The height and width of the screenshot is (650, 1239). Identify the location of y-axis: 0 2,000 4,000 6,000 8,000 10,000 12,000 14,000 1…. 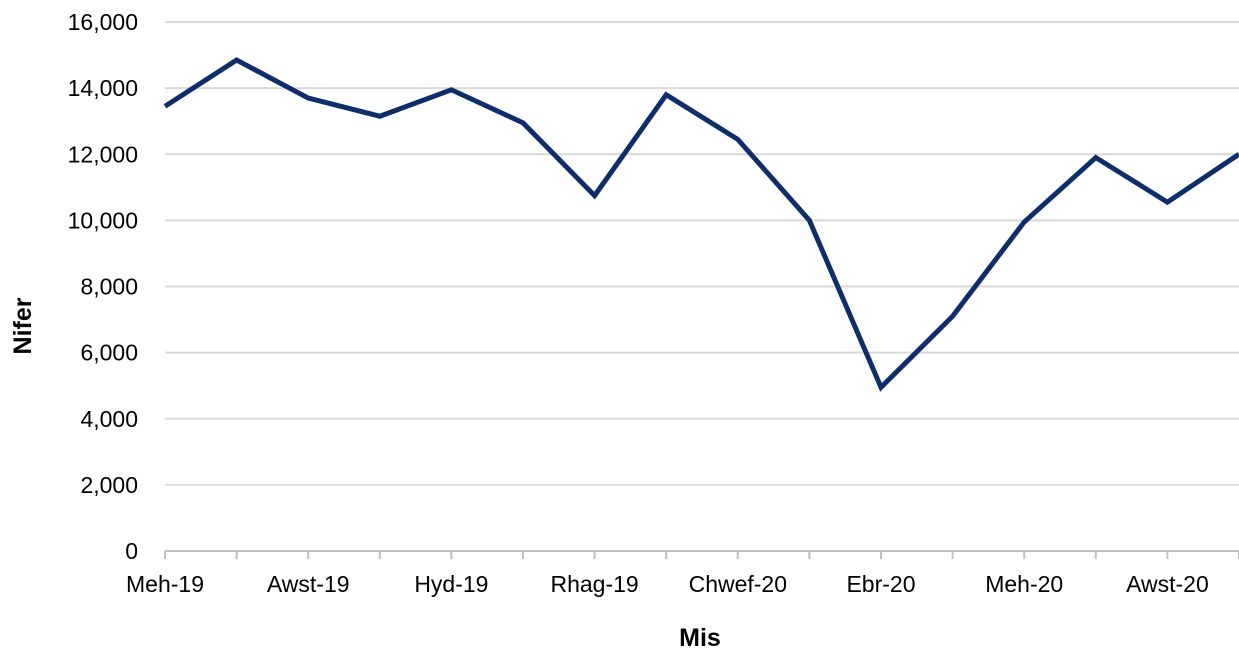
(103, 286).